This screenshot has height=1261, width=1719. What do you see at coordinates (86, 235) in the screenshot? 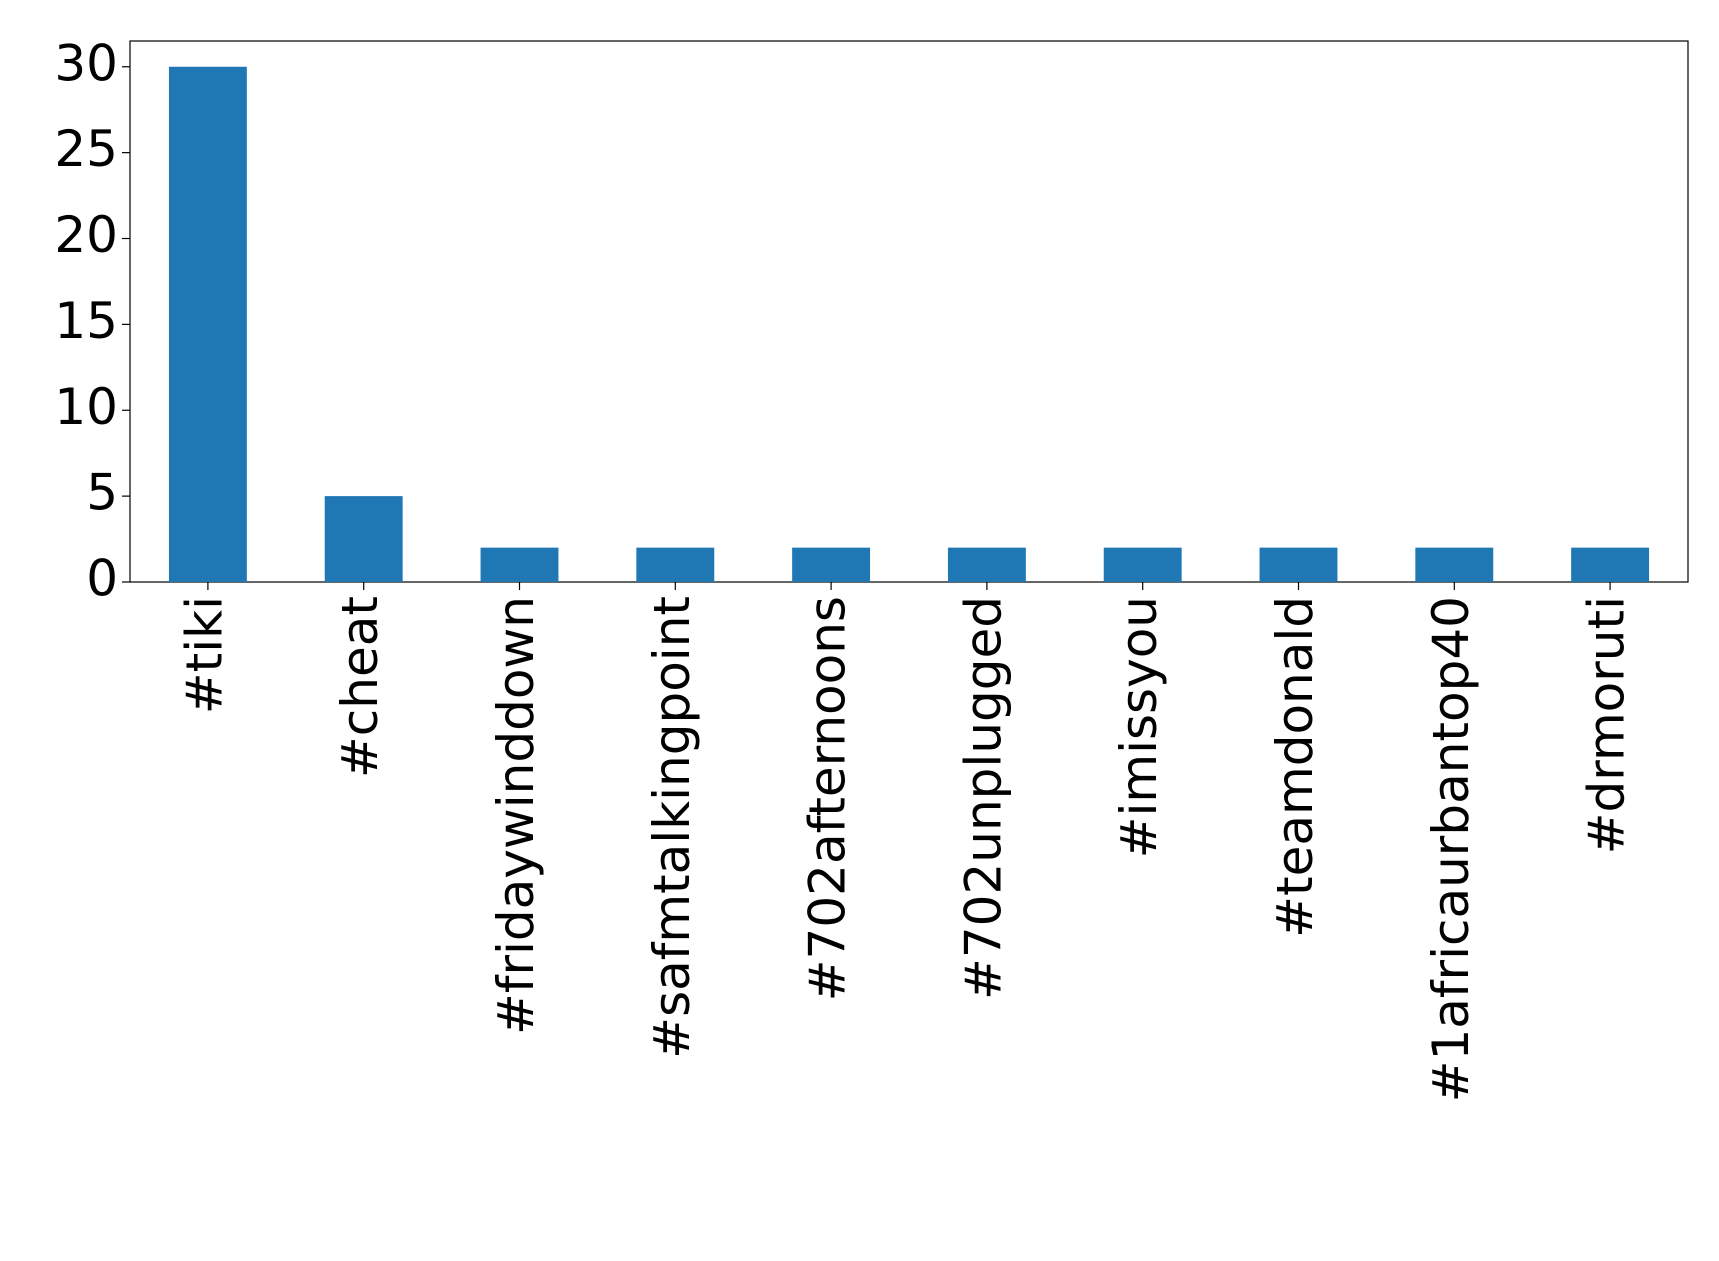
I see `y-tick-label: 20` at bounding box center [86, 235].